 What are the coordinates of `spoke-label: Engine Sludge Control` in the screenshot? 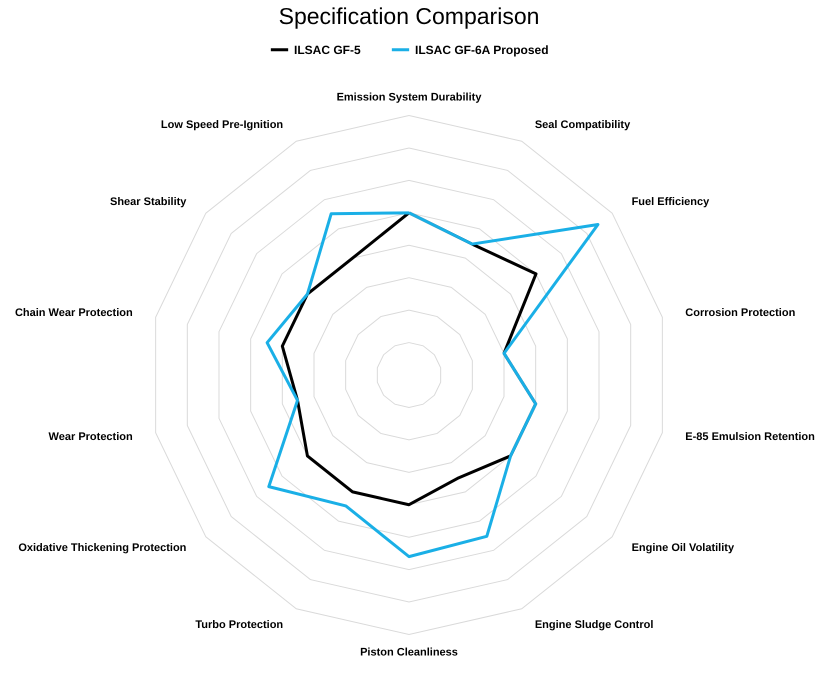 It's located at (594, 625).